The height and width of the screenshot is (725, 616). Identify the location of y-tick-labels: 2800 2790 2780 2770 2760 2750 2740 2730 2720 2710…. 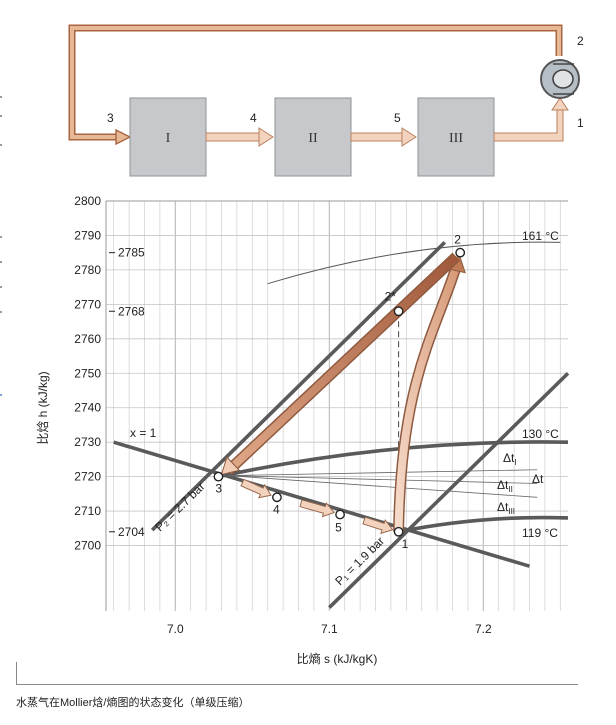
(87, 373).